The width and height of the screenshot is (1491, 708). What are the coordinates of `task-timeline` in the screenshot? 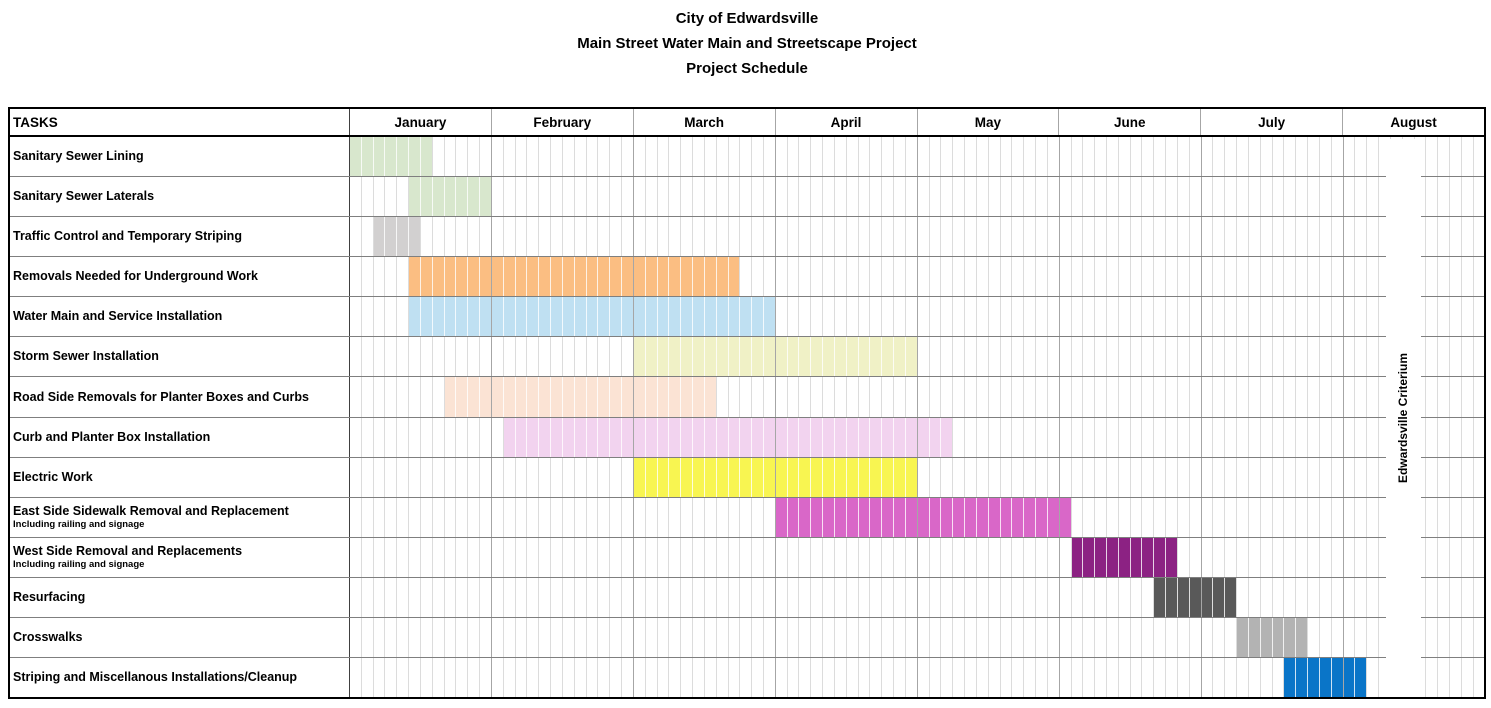 It's located at (917, 557).